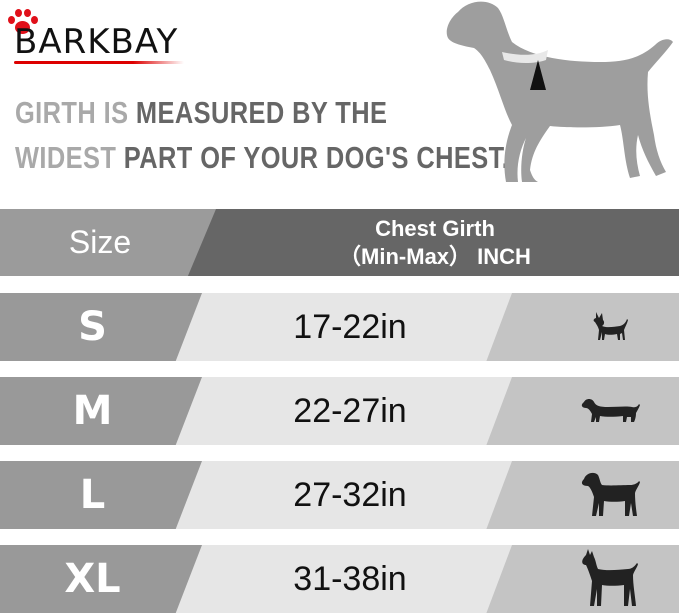 Image resolution: width=679 pixels, height=614 pixels. Describe the element at coordinates (92, 411) in the screenshot. I see `size-label: M` at that location.